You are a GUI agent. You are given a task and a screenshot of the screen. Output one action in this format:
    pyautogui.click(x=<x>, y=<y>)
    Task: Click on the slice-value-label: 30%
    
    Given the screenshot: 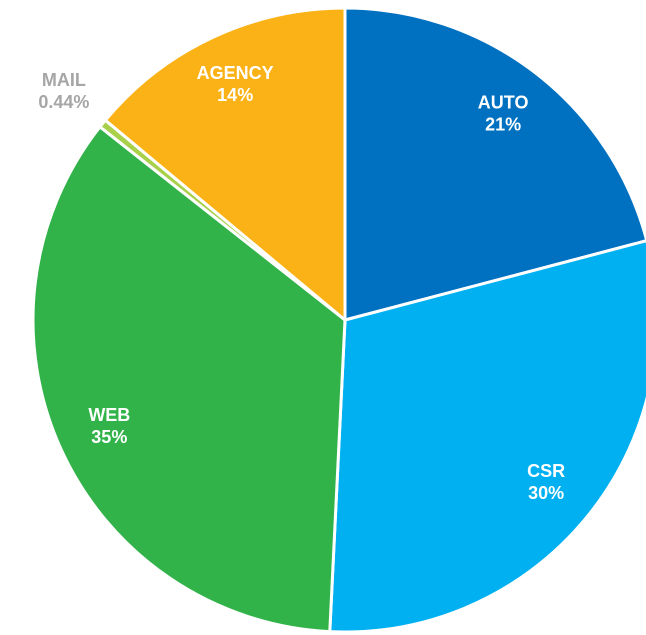 What is the action you would take?
    pyautogui.click(x=546, y=493)
    